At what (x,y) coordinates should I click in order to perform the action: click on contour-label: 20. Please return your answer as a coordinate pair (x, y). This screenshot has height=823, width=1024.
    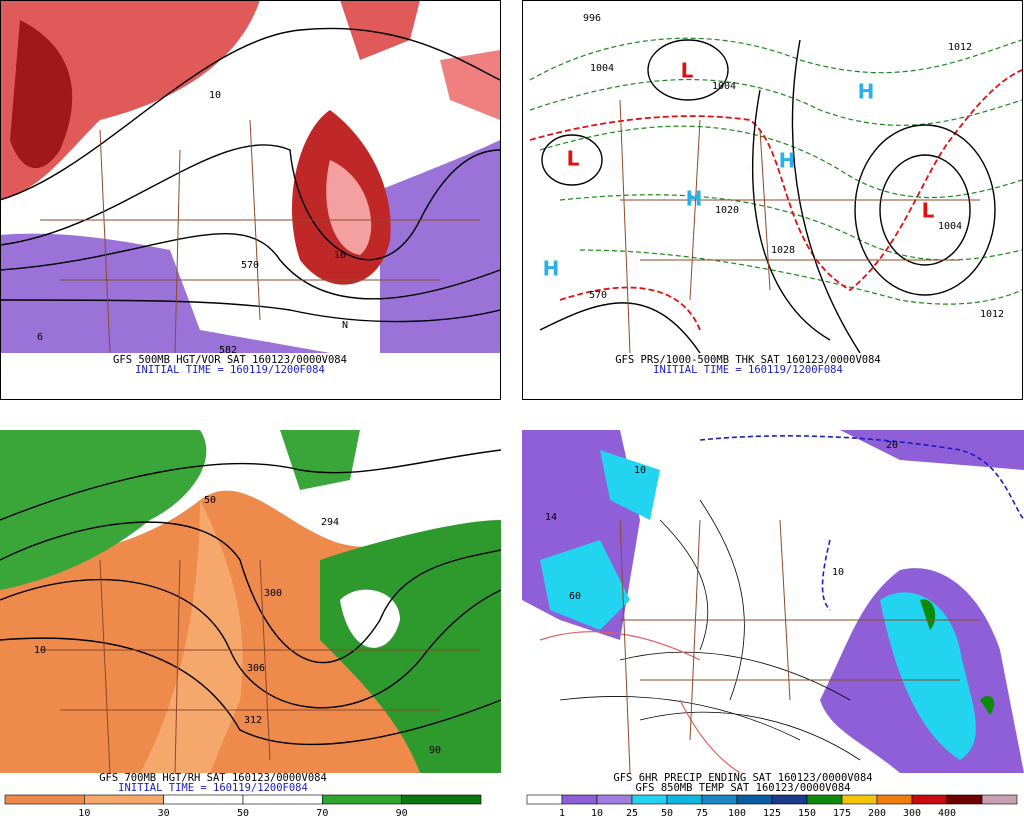
    Looking at the image, I should click on (892, 445).